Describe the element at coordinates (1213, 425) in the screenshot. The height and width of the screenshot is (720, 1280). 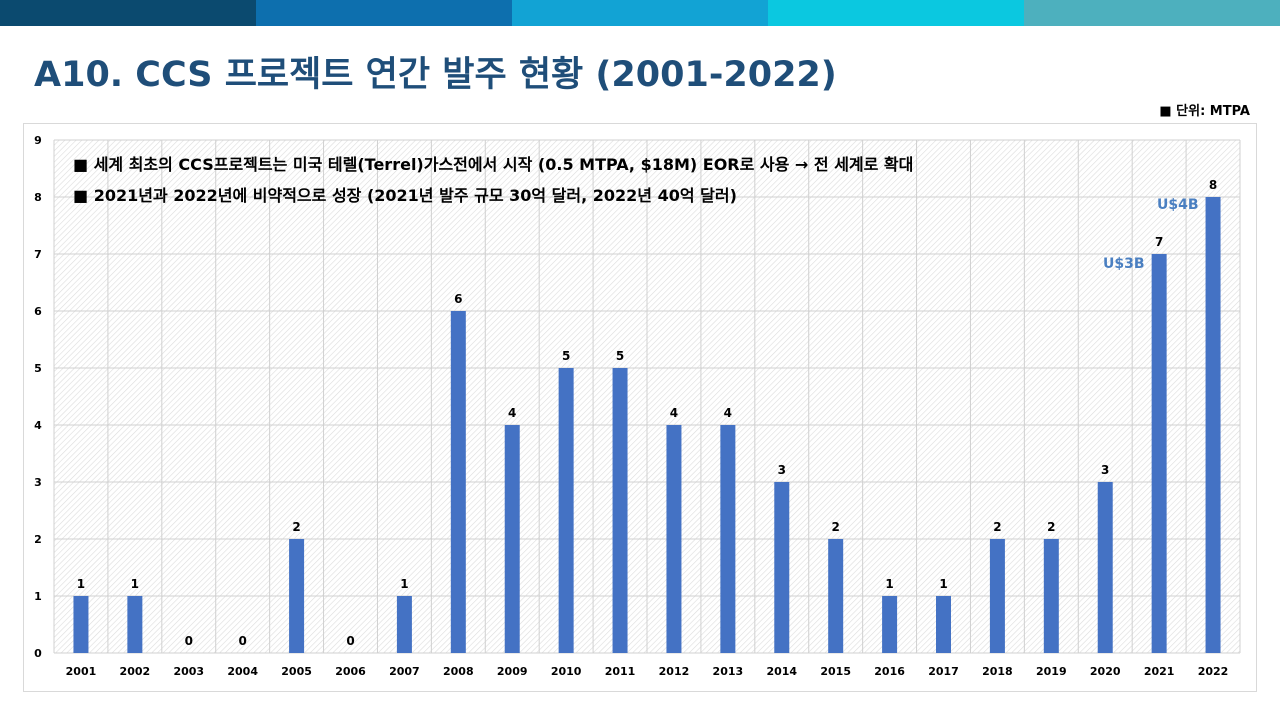
I see `bar-2022` at that location.